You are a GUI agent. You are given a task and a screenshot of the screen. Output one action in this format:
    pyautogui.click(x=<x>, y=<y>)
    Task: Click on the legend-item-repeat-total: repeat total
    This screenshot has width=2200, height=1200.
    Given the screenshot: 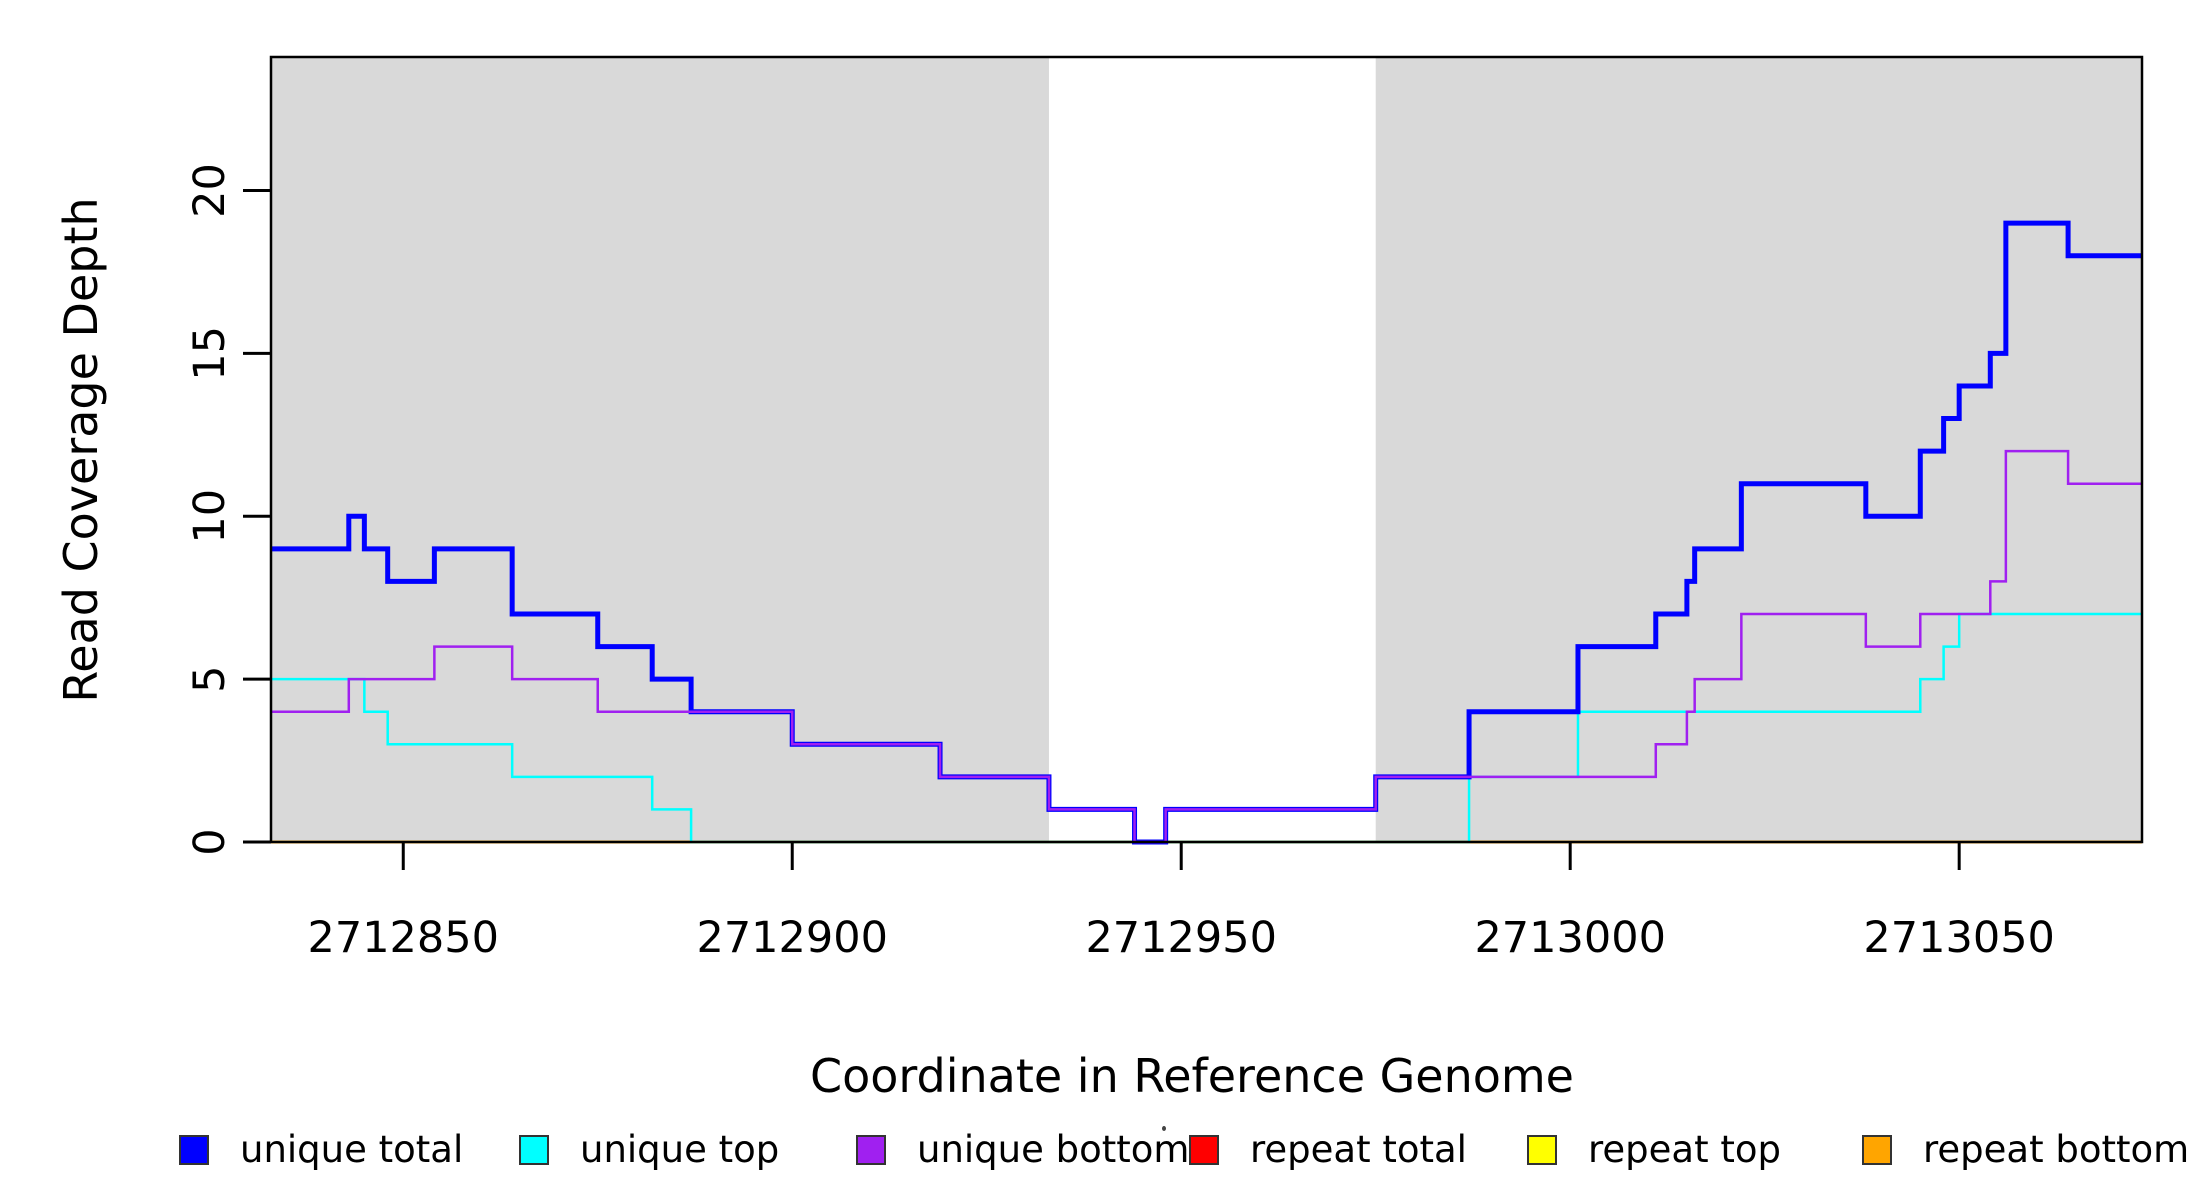 What is the action you would take?
    pyautogui.click(x=1328, y=1149)
    